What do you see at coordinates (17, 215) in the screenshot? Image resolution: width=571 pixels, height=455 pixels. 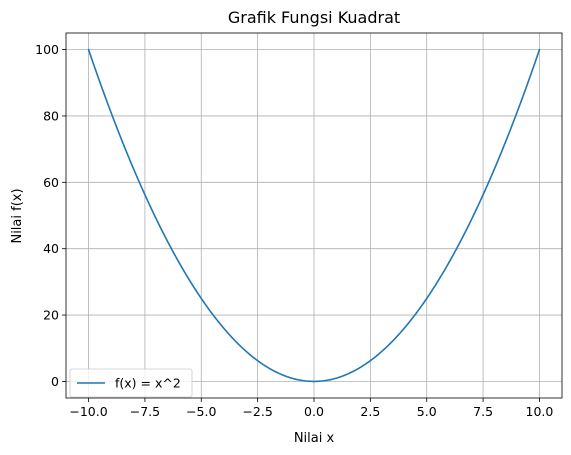 I see `y-axis-label: Nilai f(x)` at bounding box center [17, 215].